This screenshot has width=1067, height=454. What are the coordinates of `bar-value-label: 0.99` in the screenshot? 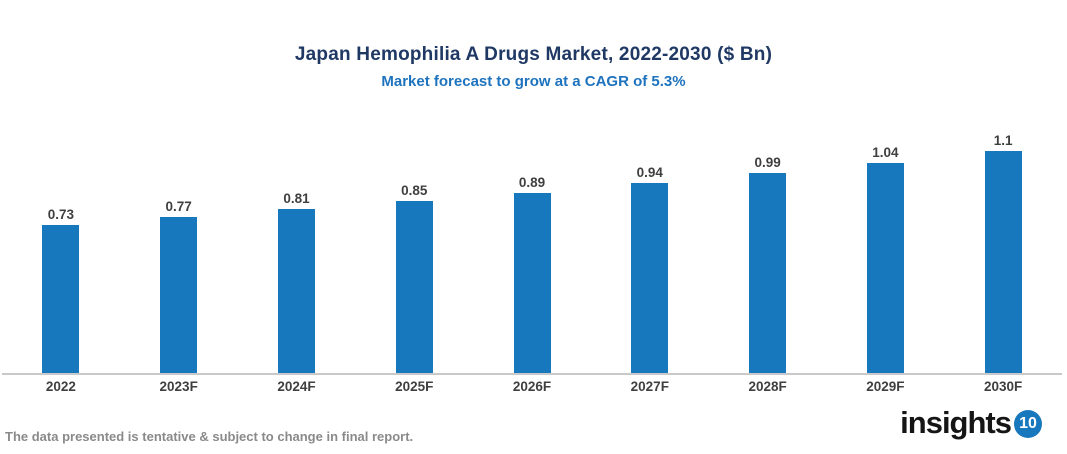 It's located at (767, 162).